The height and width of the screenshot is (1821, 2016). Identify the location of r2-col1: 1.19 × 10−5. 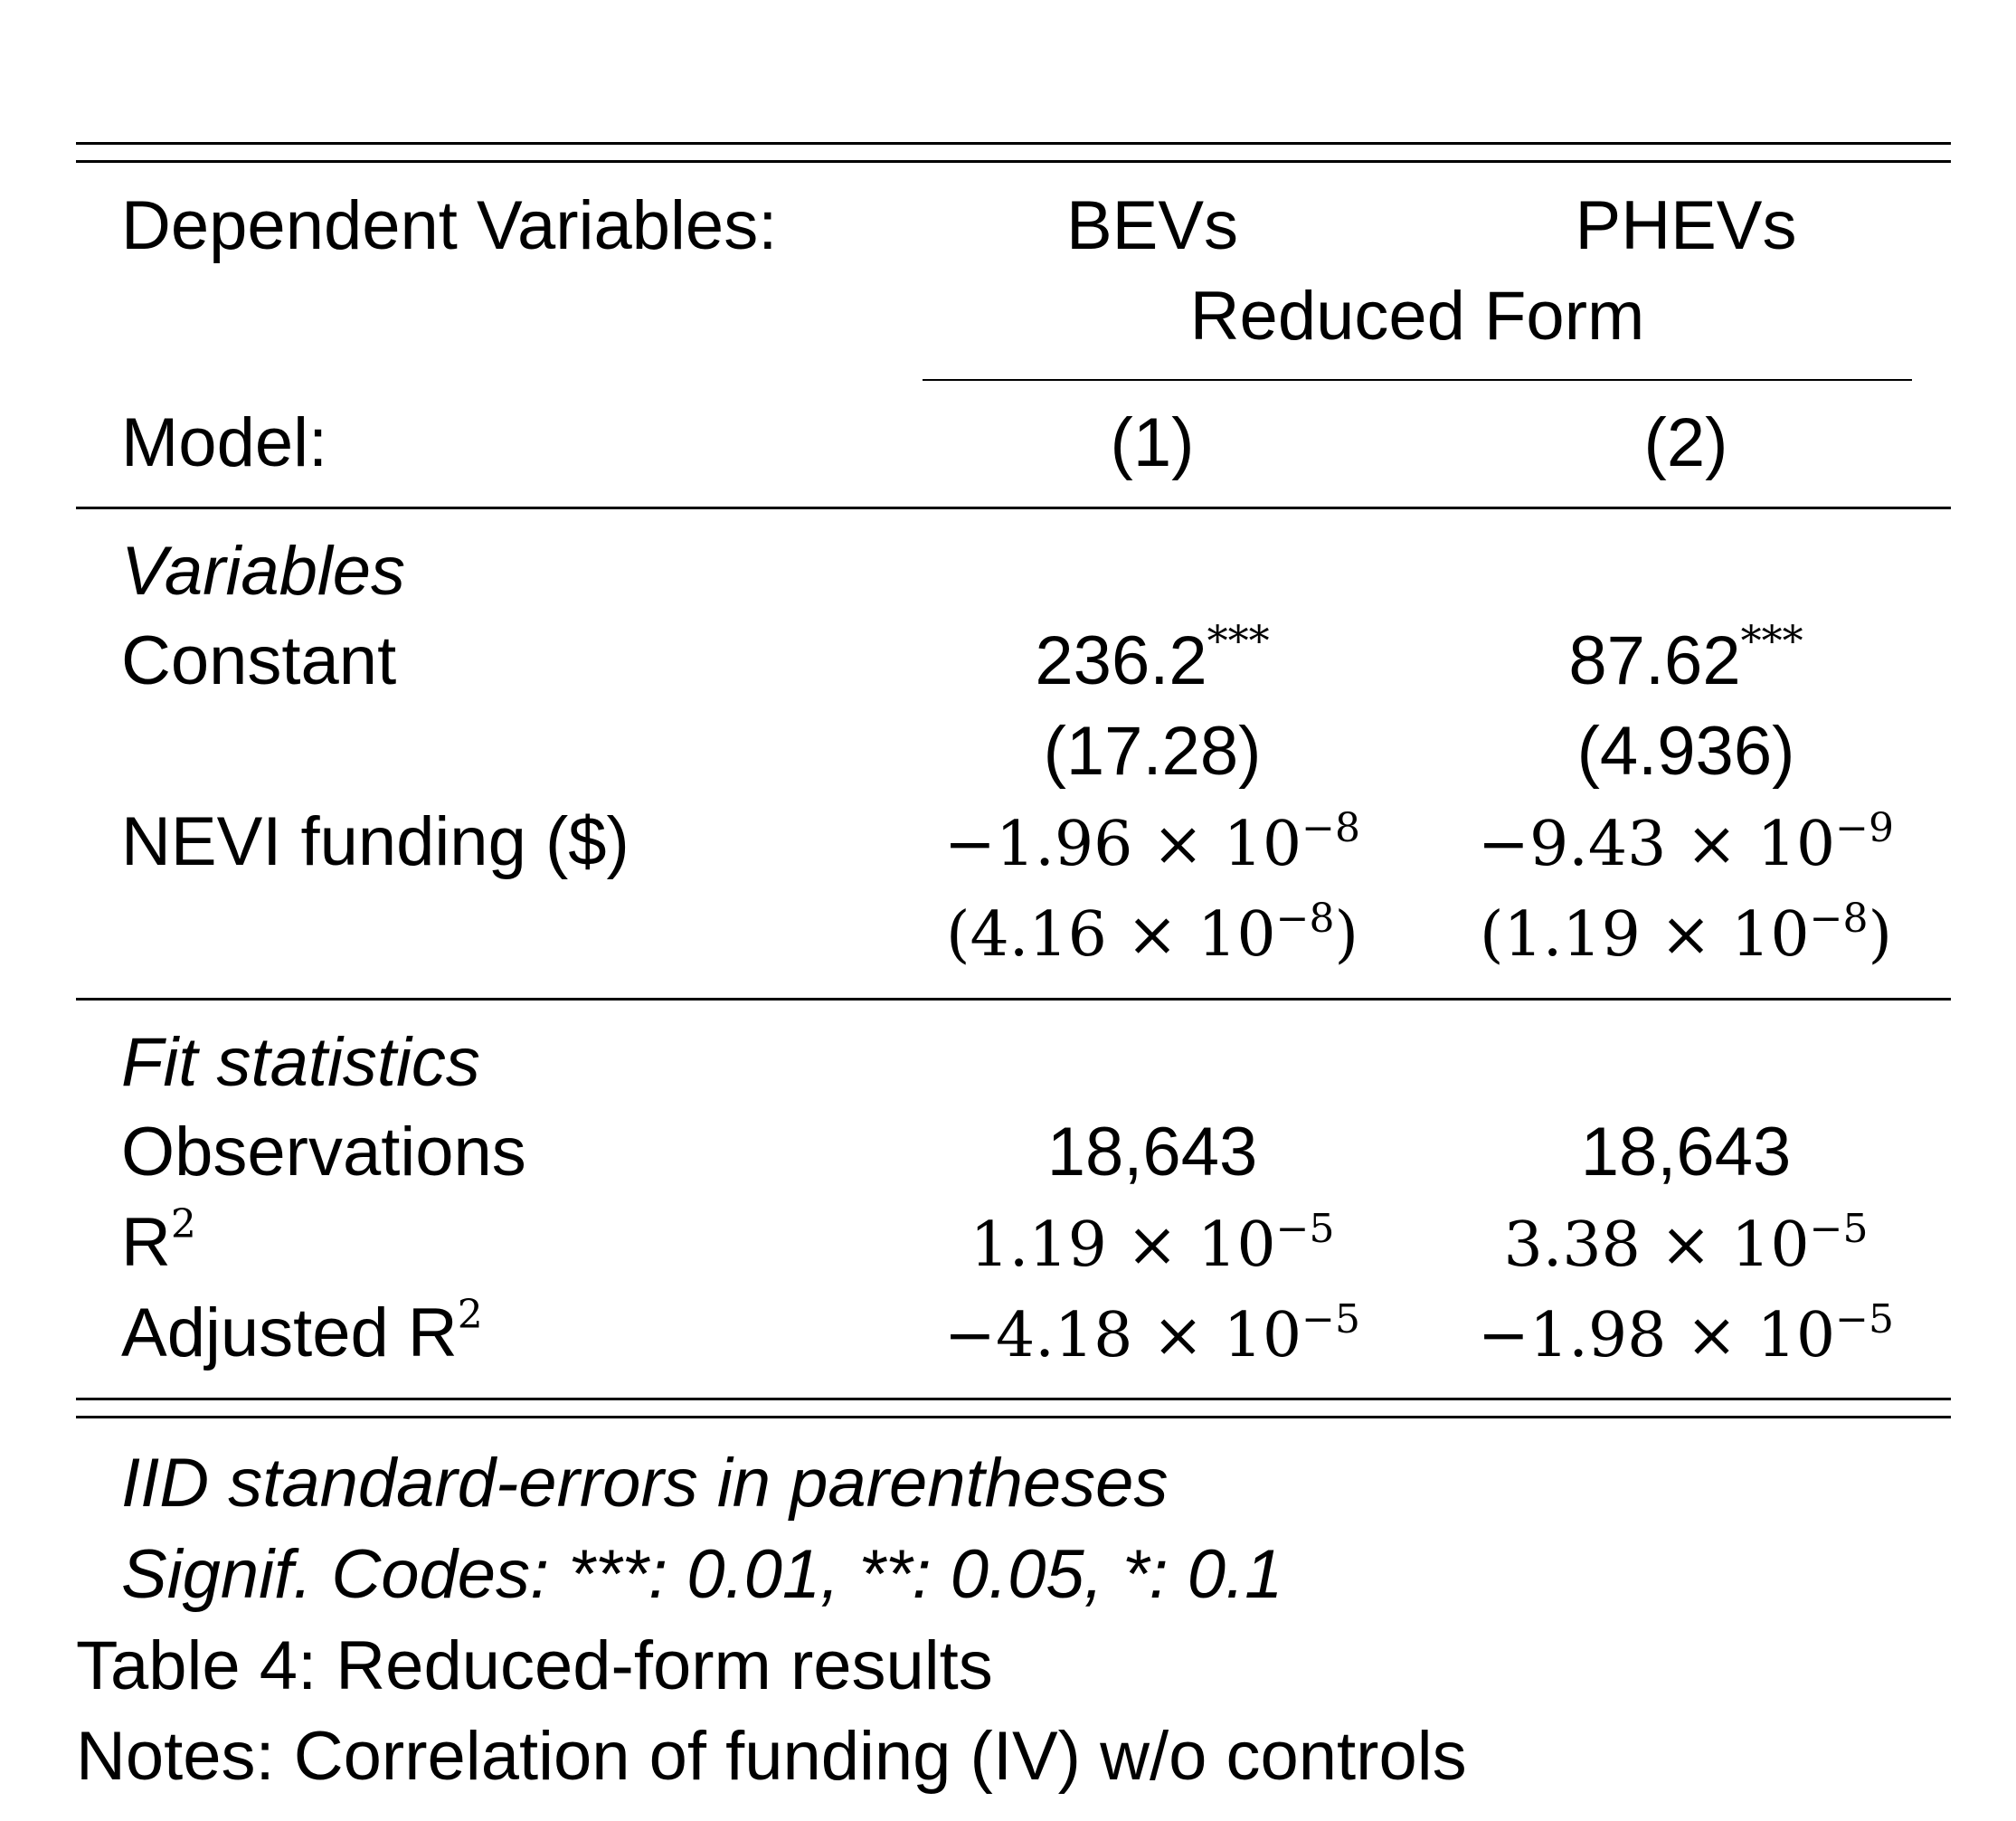
(1152, 1243).